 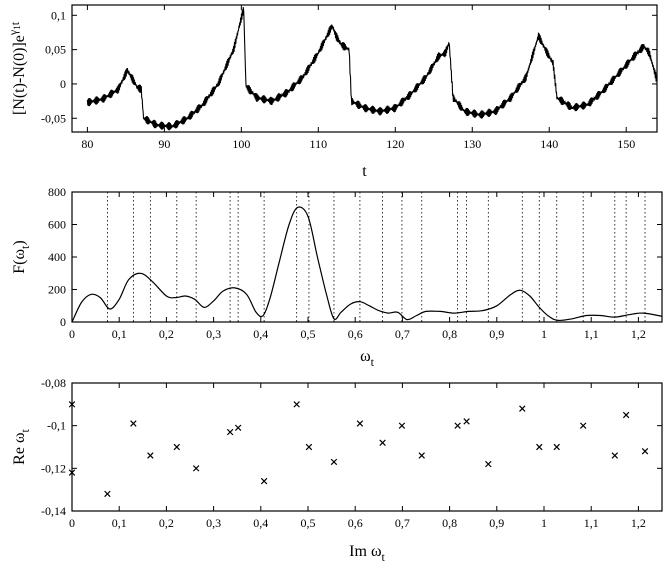 I want to click on x-tick-label: 150, so click(x=626, y=144).